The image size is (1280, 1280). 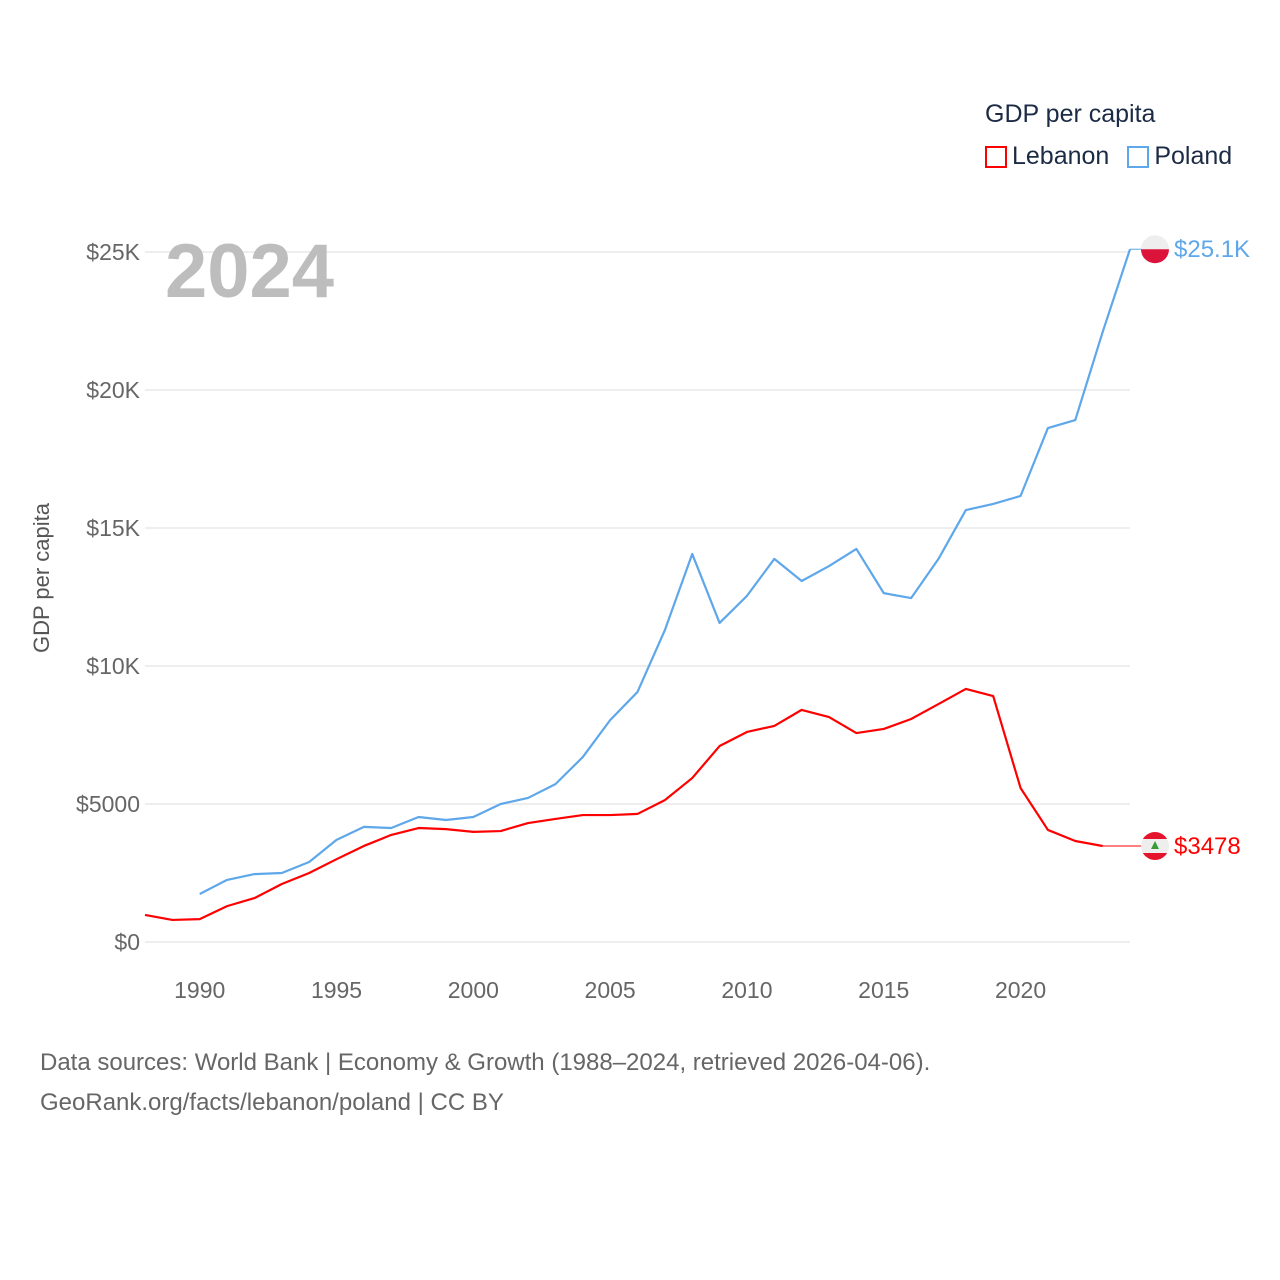 What do you see at coordinates (746, 990) in the screenshot?
I see `x-tick-label: 2010` at bounding box center [746, 990].